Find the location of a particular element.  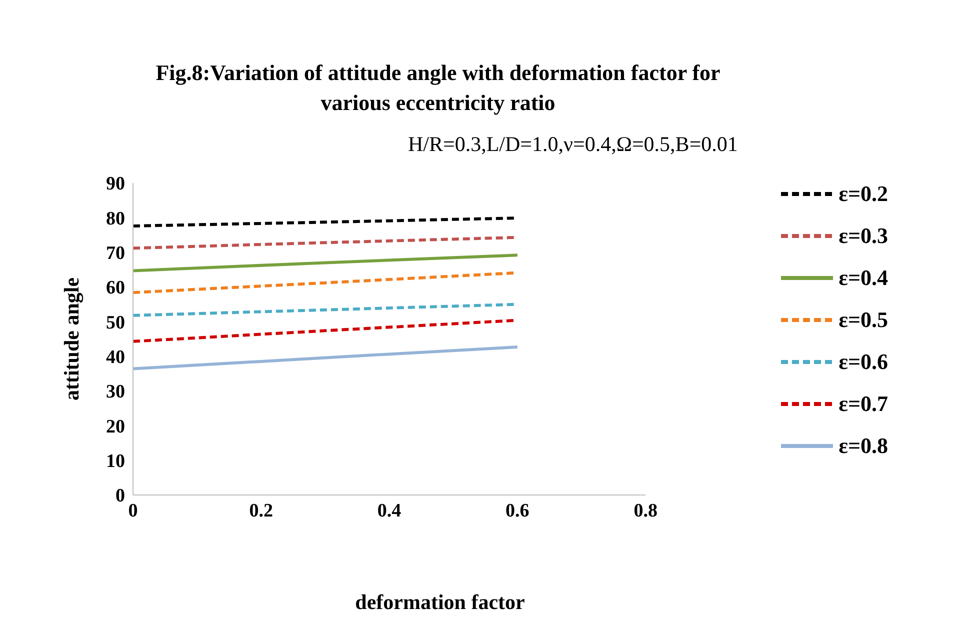

y-tick-label: 80 is located at coordinates (115, 219).